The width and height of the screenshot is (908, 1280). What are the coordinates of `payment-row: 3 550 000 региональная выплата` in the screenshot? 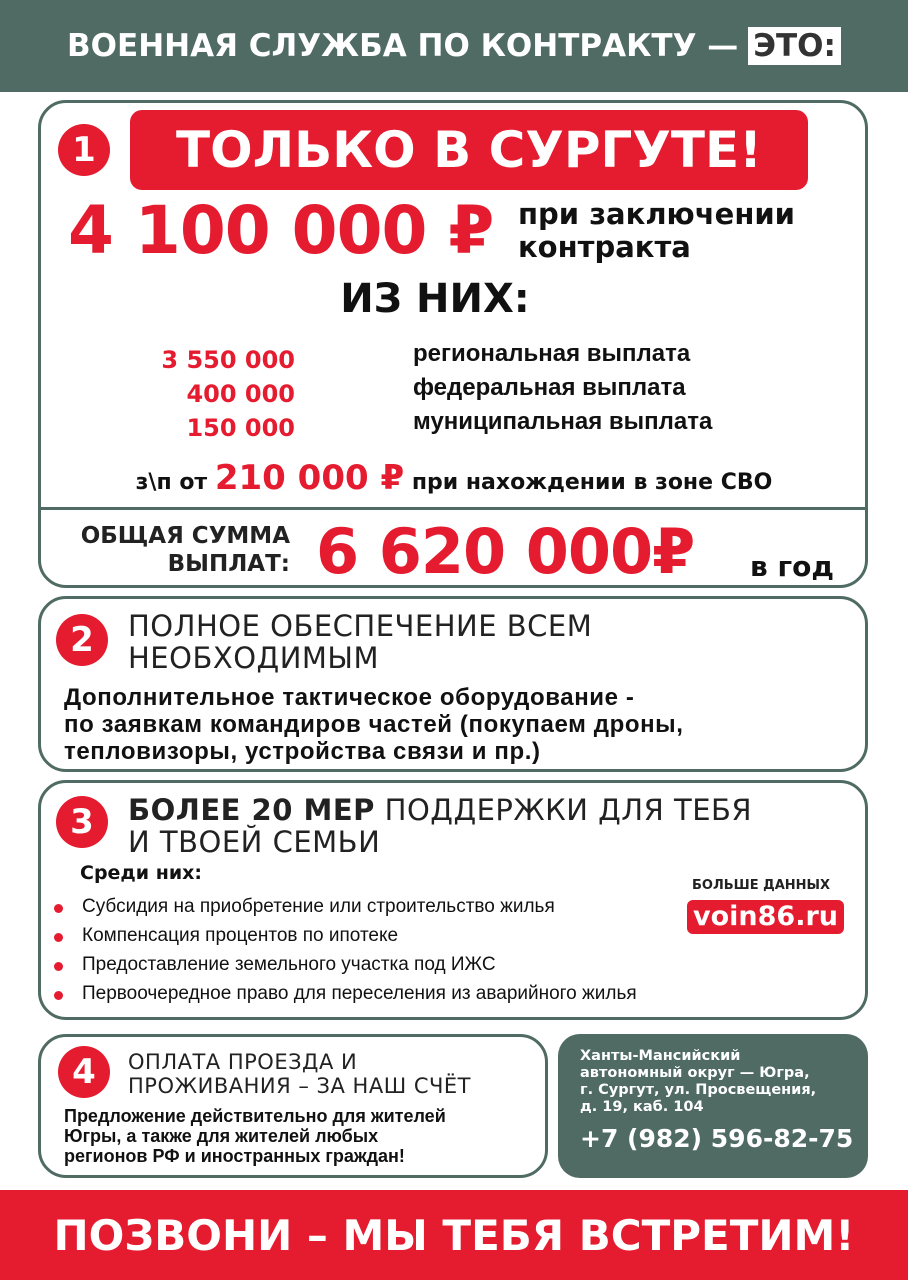 It's located at (426, 357).